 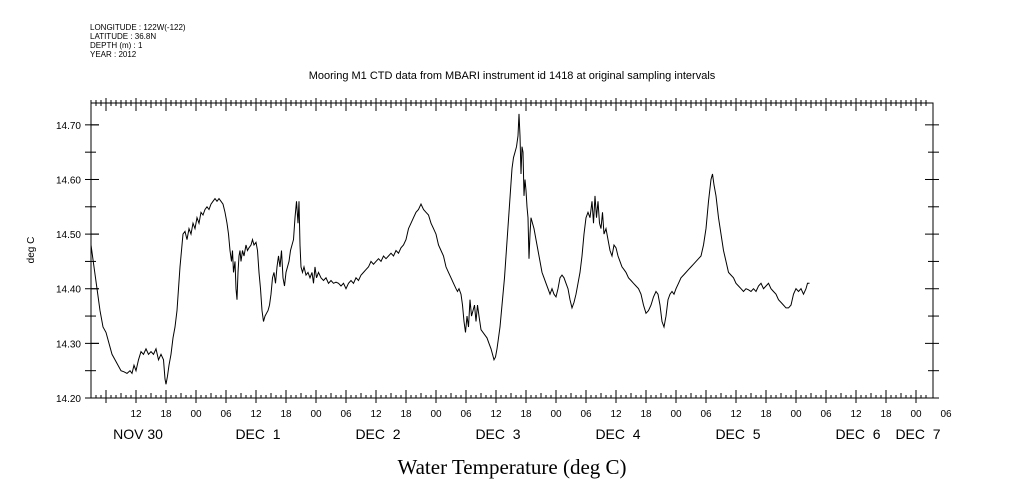 What do you see at coordinates (917, 434) in the screenshot?
I see `x-date-label: DEC 7` at bounding box center [917, 434].